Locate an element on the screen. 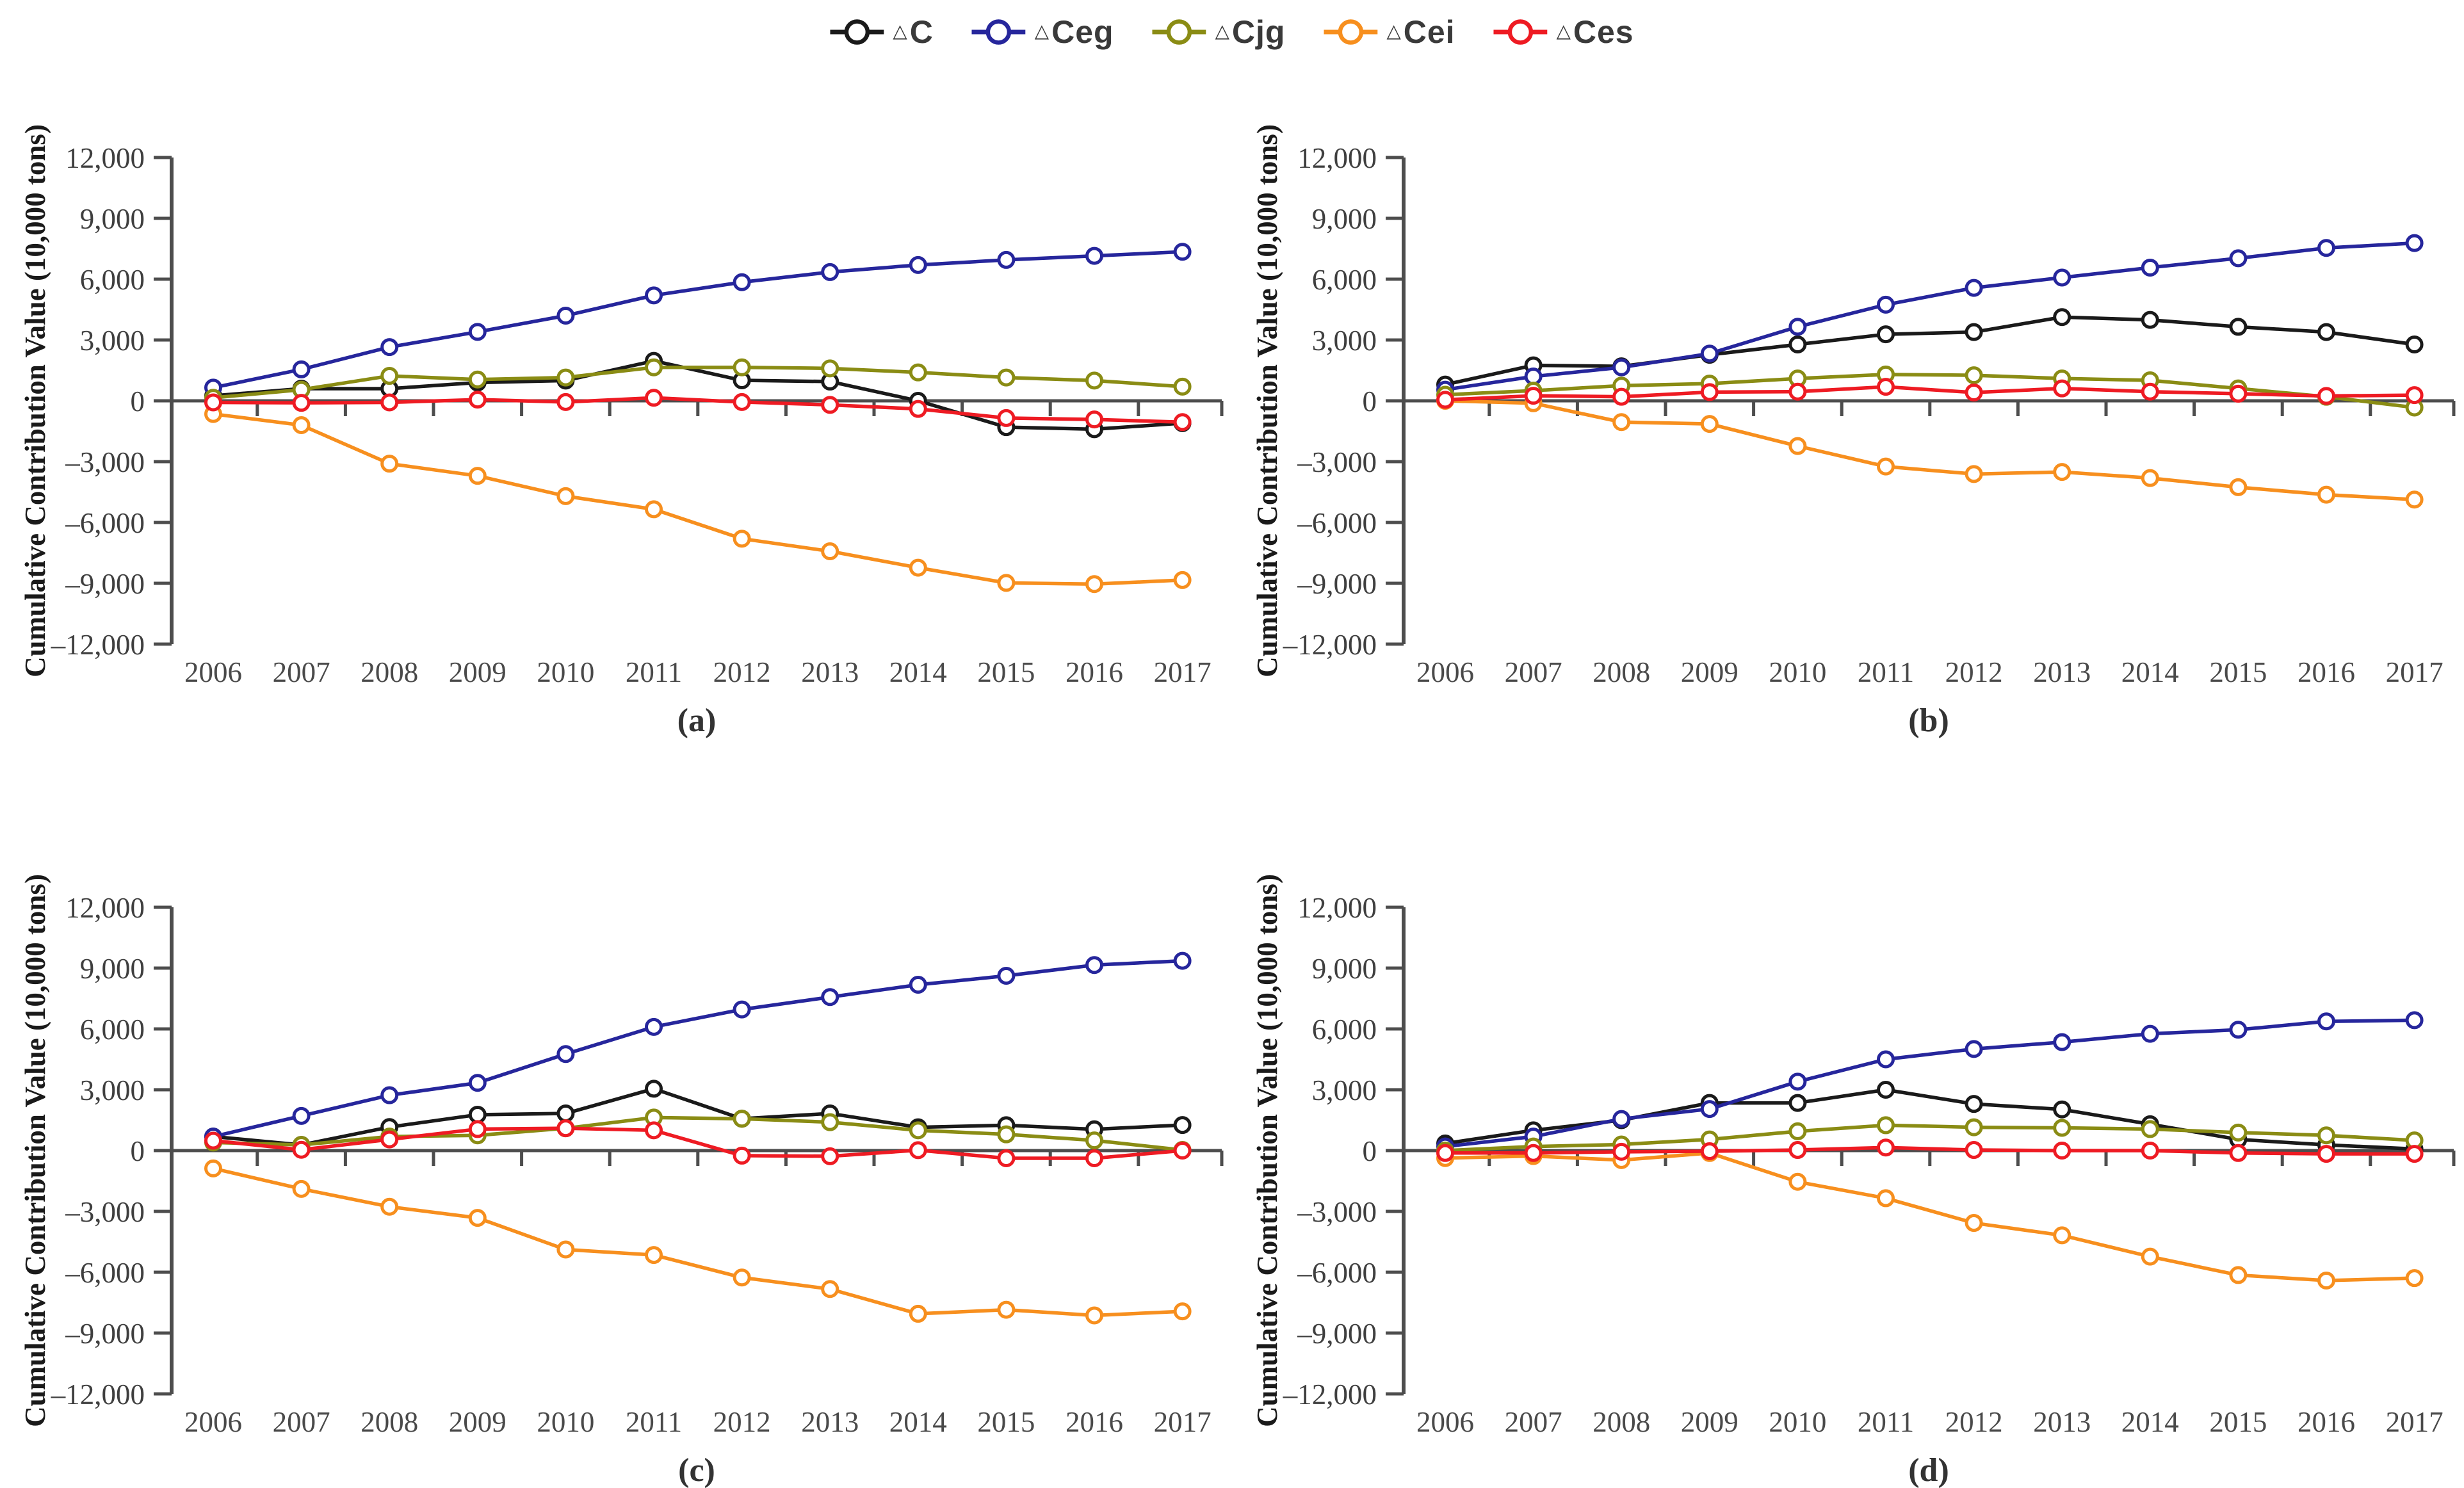  x-tick-label: 2017 is located at coordinates (2415, 1422).